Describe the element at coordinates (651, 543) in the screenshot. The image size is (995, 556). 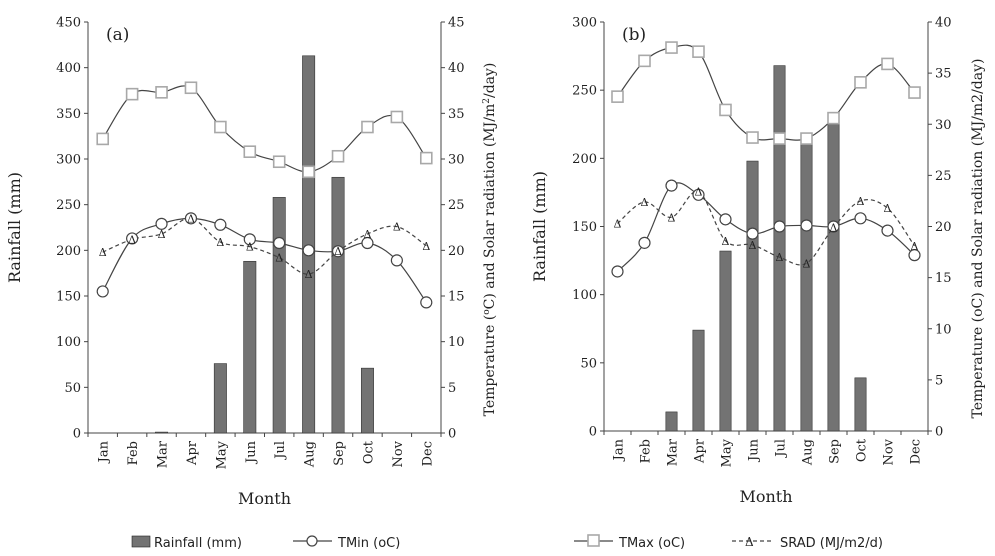
I see `legend-tmax-label: TMax (oC)` at that location.